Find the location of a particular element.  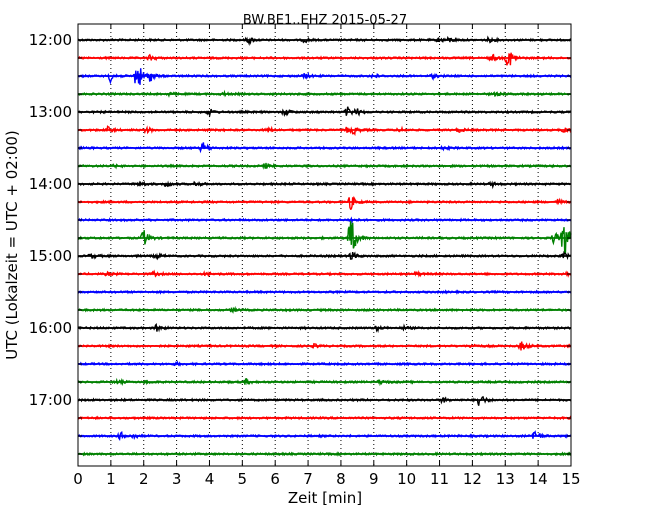

x-tick-label: 3 is located at coordinates (177, 479).